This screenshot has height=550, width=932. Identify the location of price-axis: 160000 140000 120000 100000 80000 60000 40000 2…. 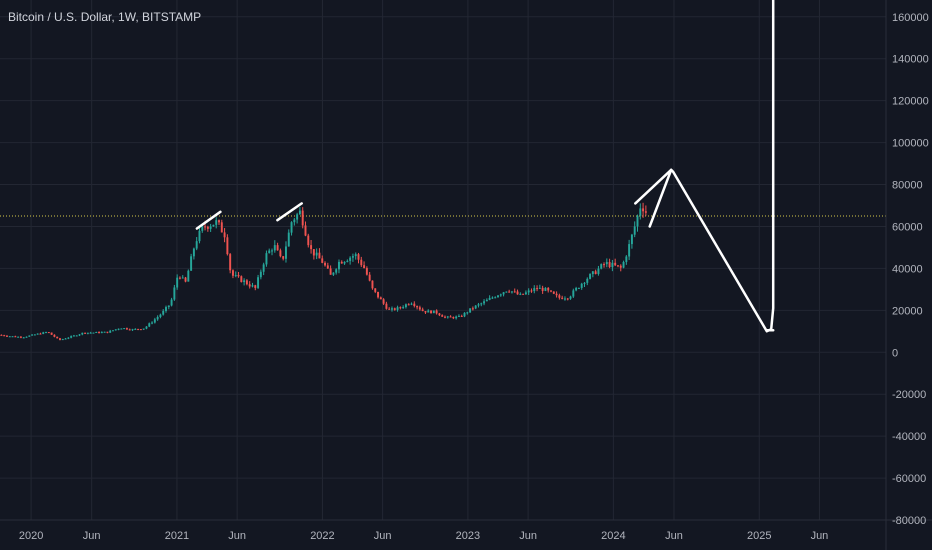
(910, 269).